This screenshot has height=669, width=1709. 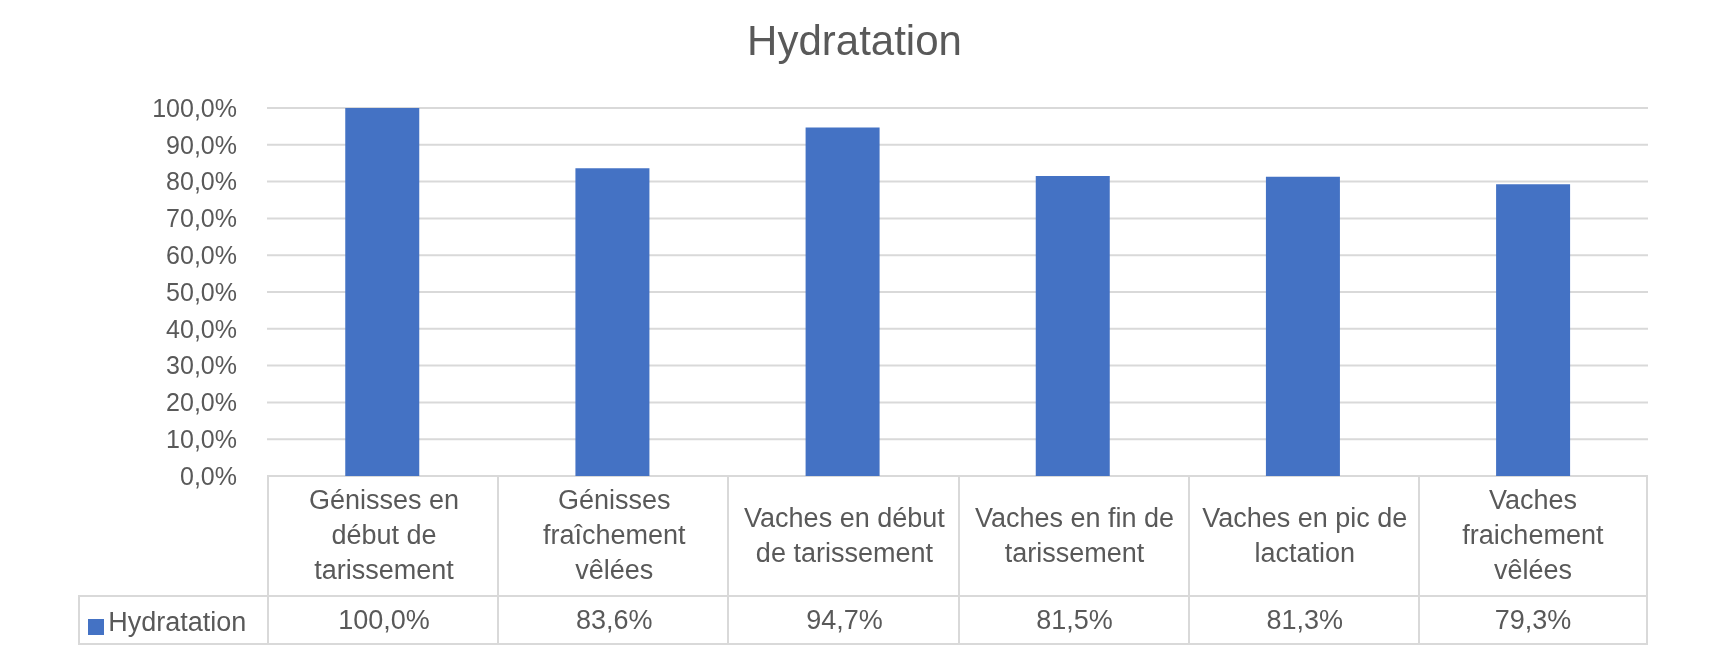 I want to click on y-tick-label: 70,0%, so click(x=201, y=218).